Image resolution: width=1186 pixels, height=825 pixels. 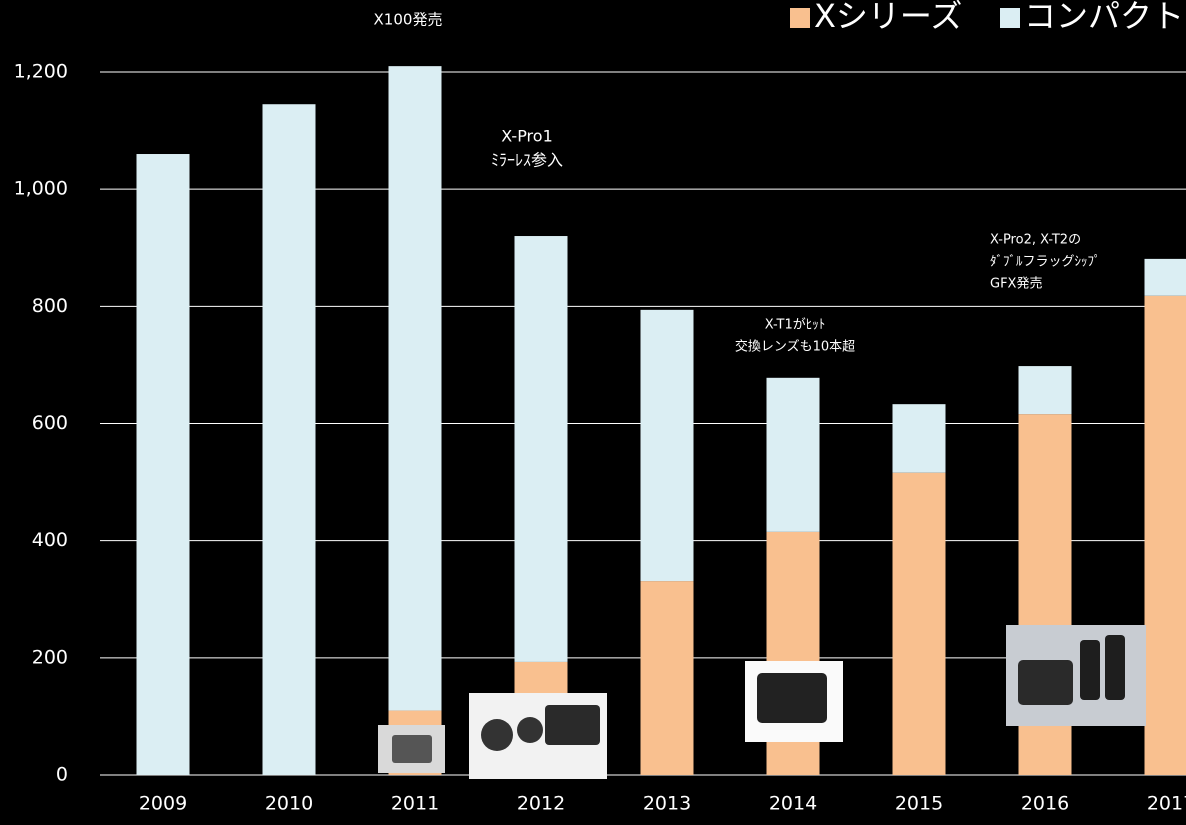 I want to click on annotation: X-Pro2, X-T2の, so click(x=1035, y=240).